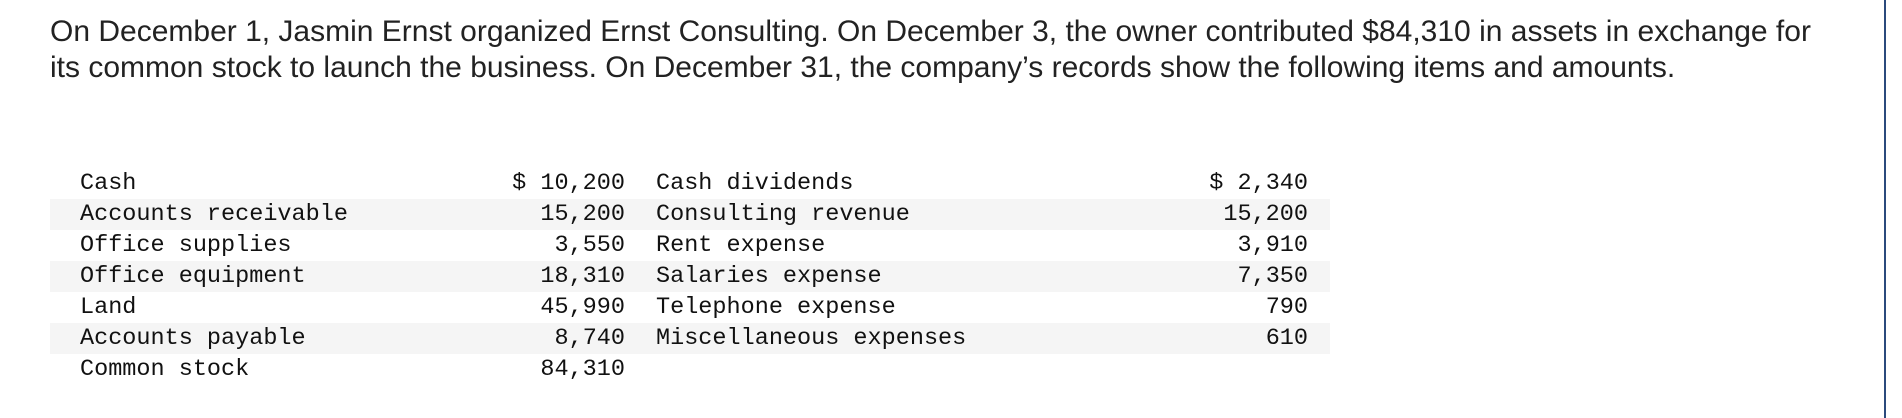 This screenshot has width=1902, height=418. I want to click on item-amount: $ 10,200, so click(568, 183).